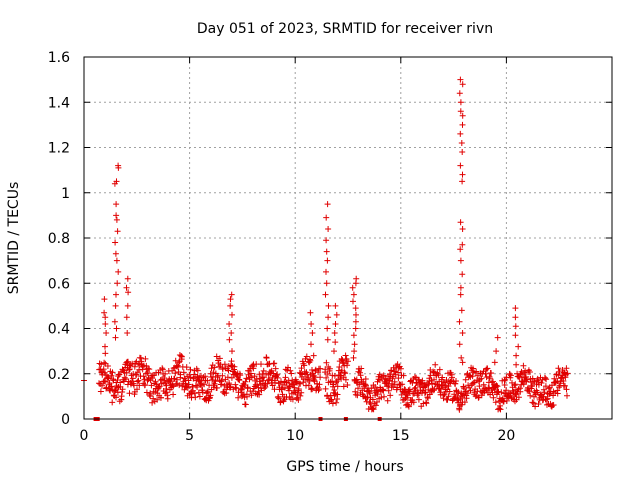  Describe the element at coordinates (84, 436) in the screenshot. I see `x-tick-label: 0` at that location.